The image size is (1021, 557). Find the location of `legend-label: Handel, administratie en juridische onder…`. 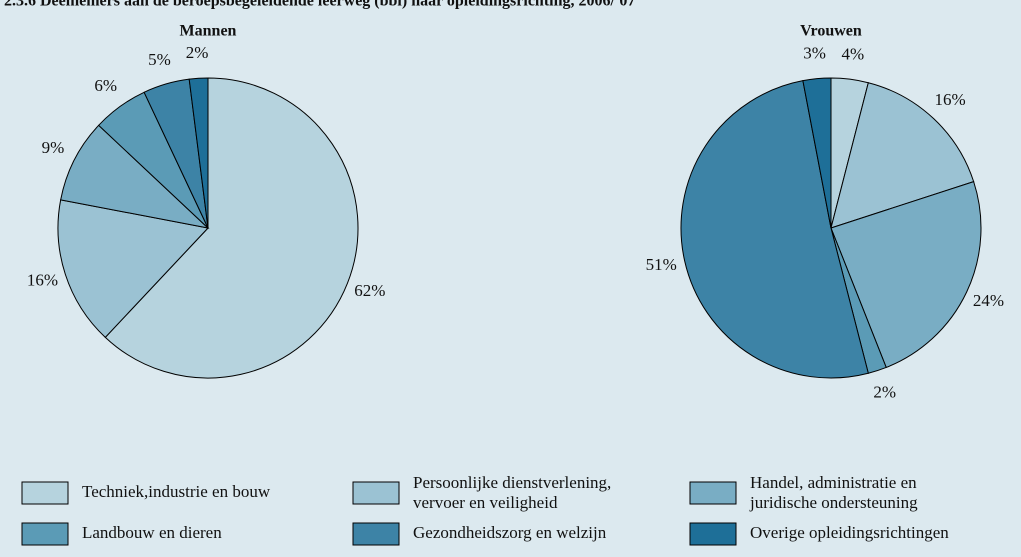

legend-label: Handel, administratie en juridische onder… is located at coordinates (833, 492).